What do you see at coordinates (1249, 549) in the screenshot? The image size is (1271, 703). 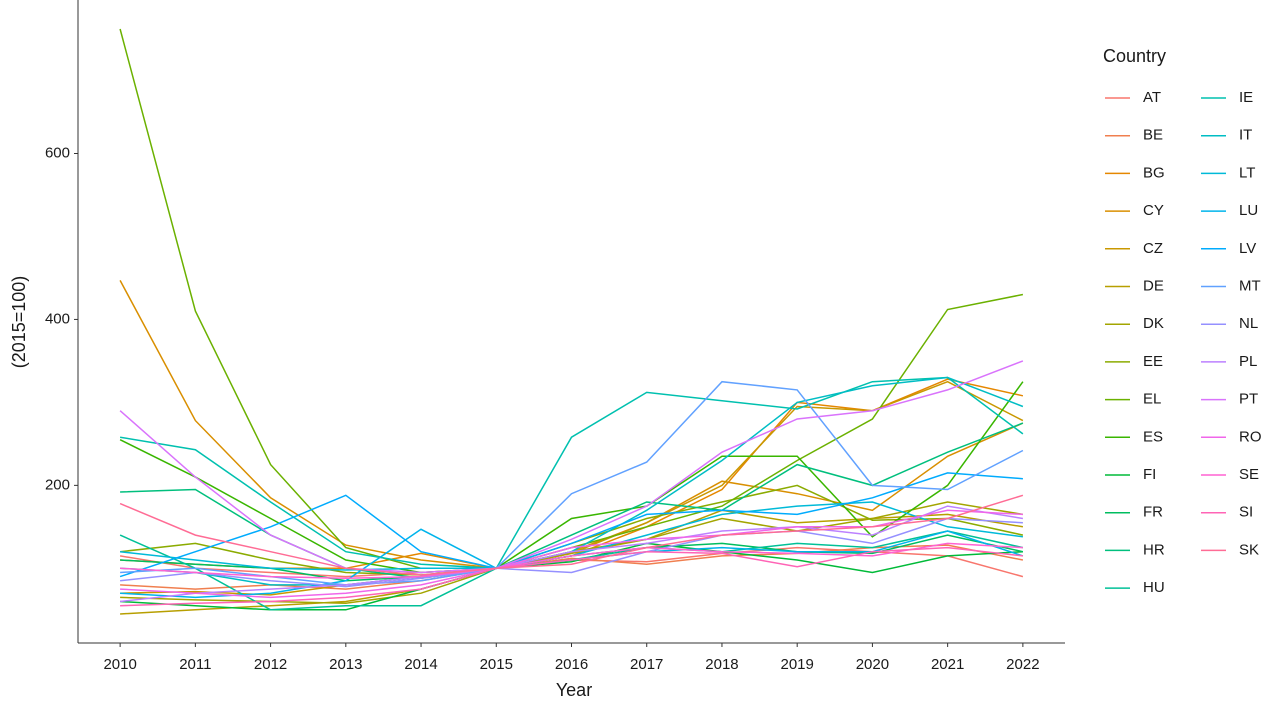 I see `legend-label: SK` at bounding box center [1249, 549].